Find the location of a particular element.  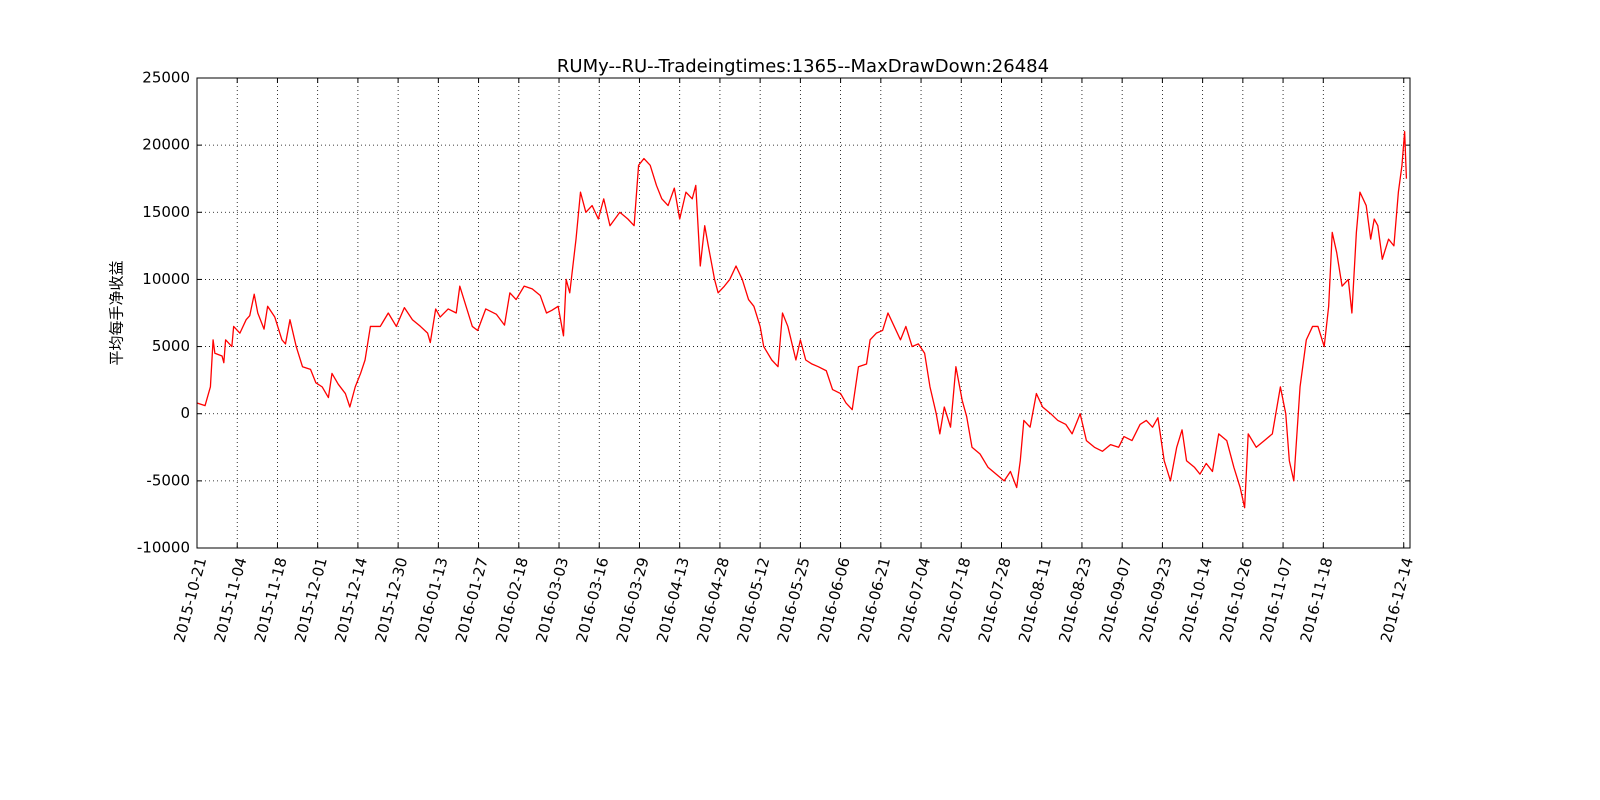

y-tick-label: 15000 is located at coordinates (166, 212).